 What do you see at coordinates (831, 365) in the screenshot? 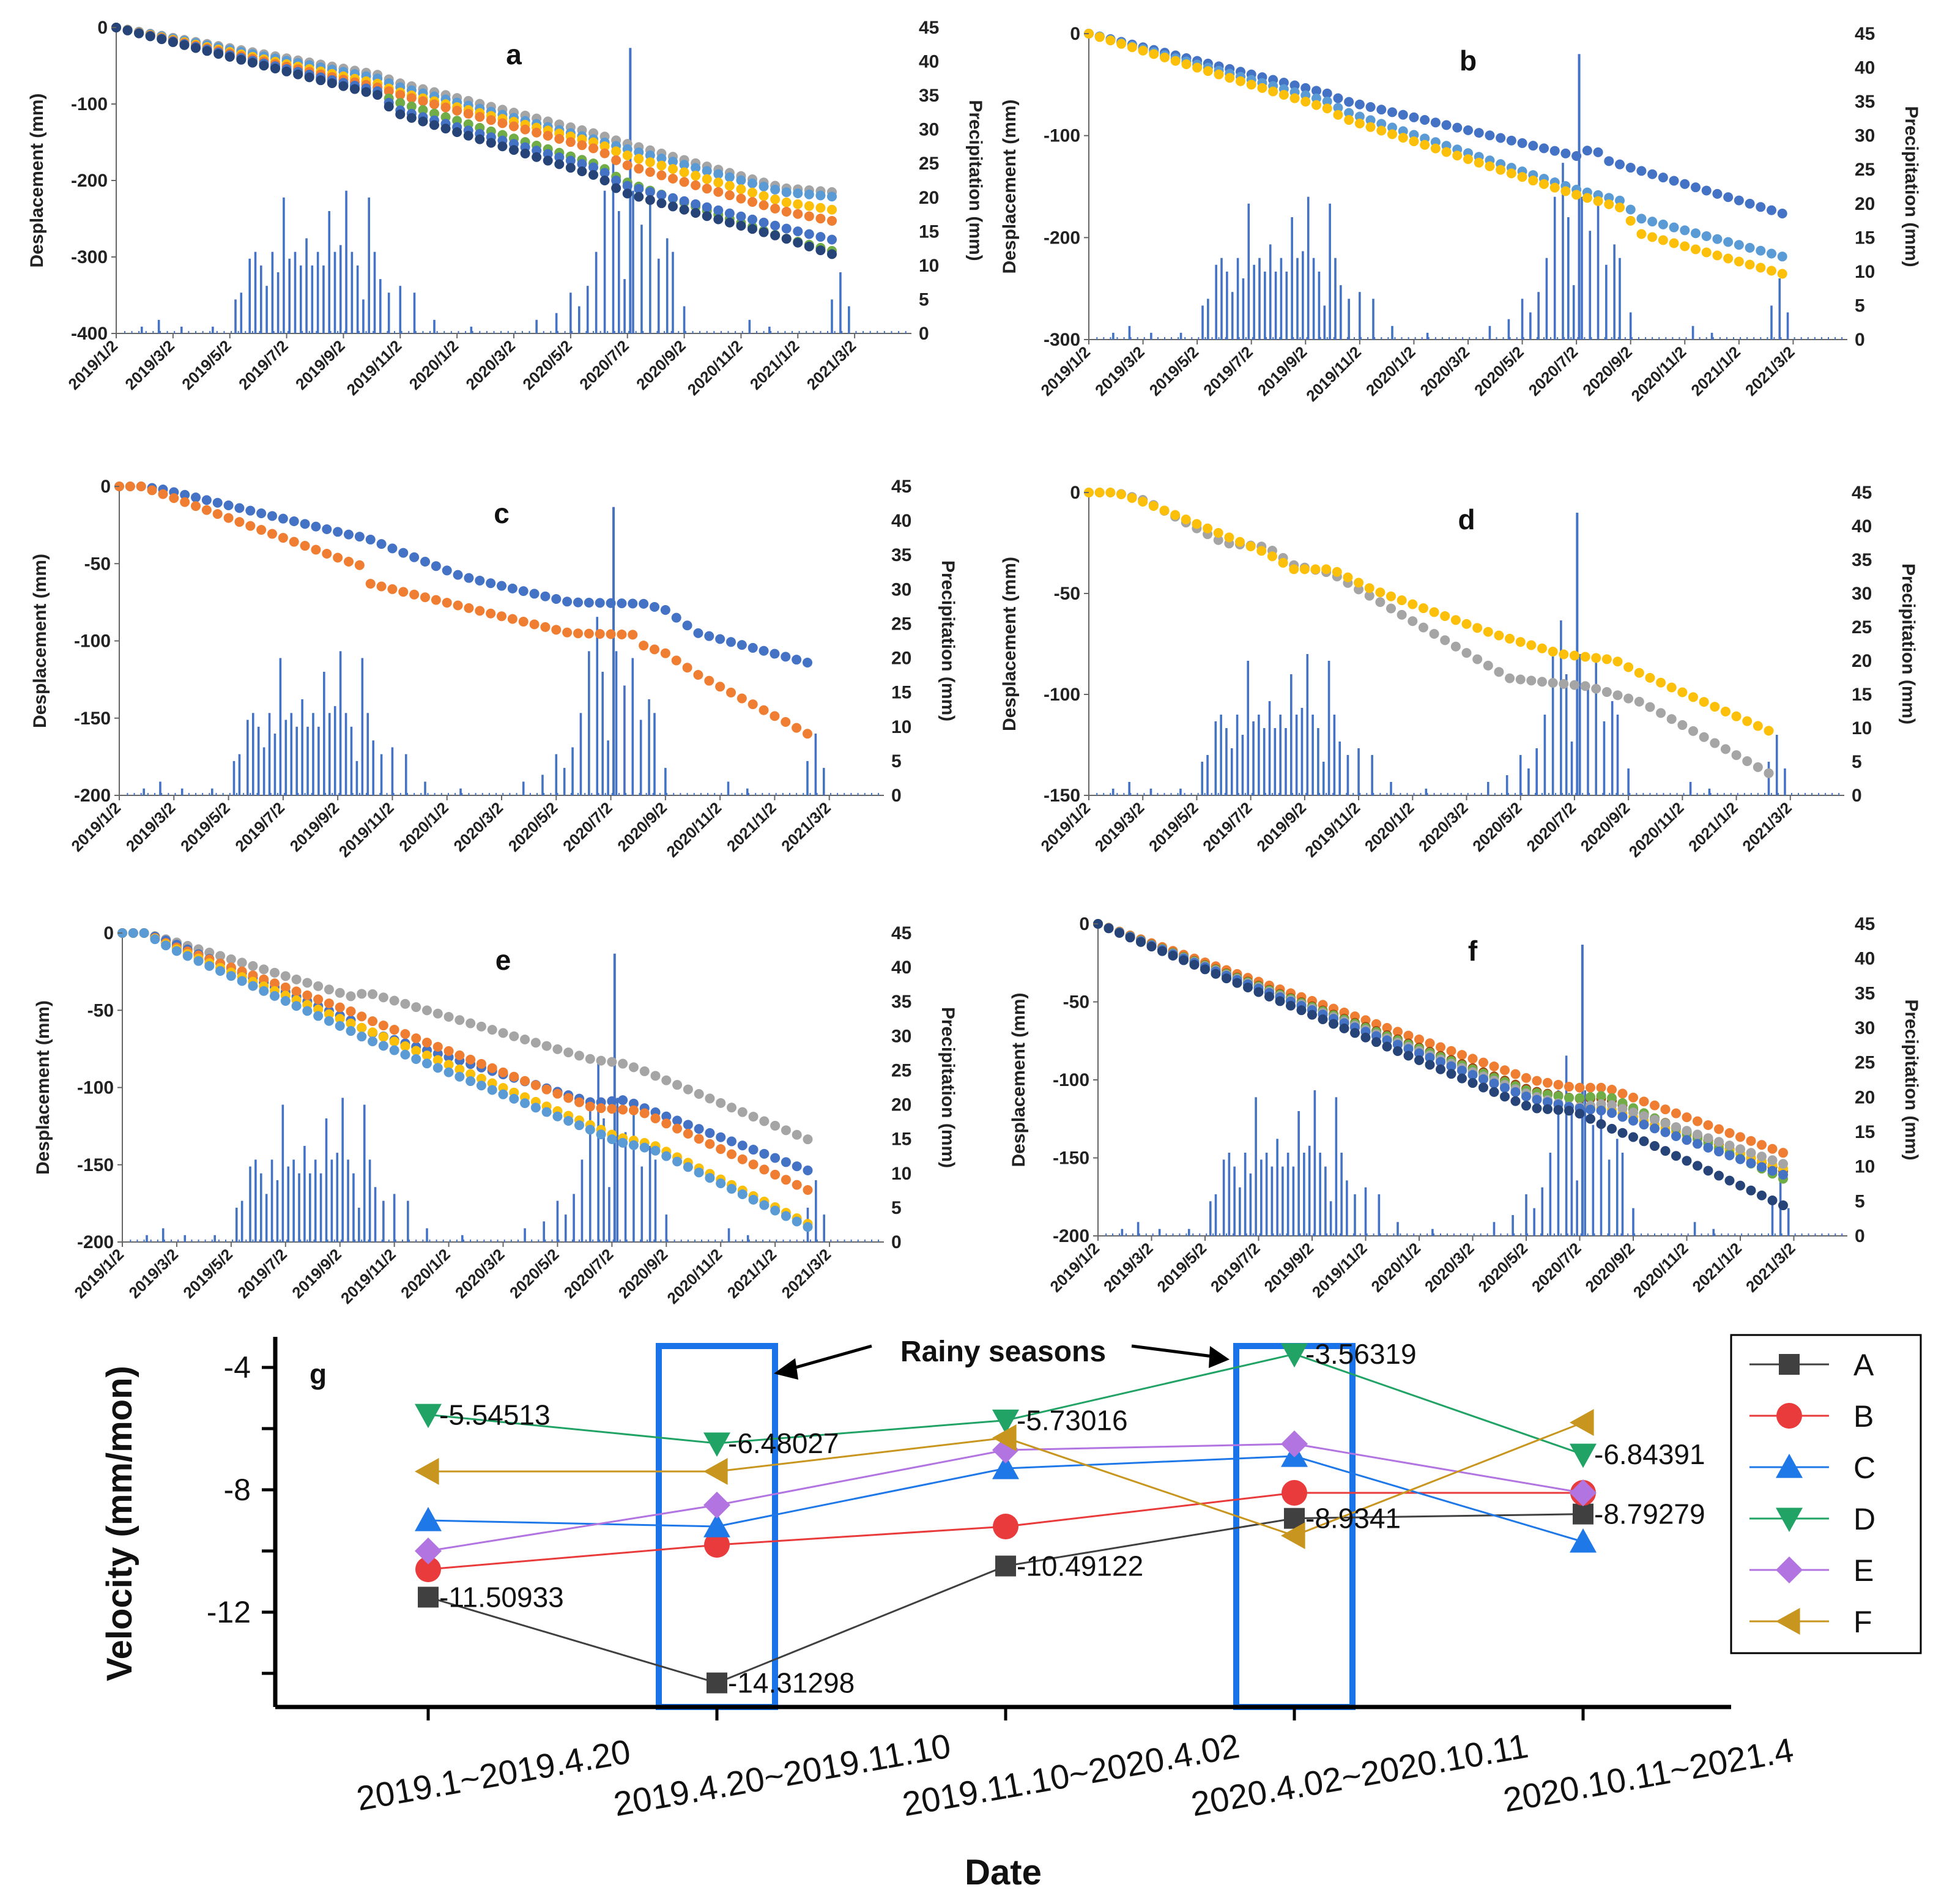
I see `x-tick-label: 2021/3/2` at bounding box center [831, 365].